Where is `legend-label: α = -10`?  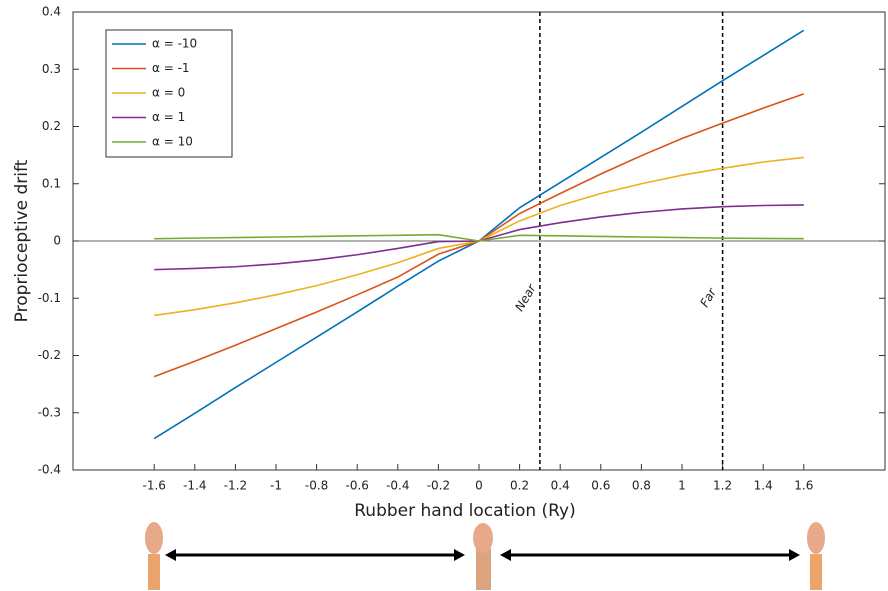 legend-label: α = -10 is located at coordinates (174, 44).